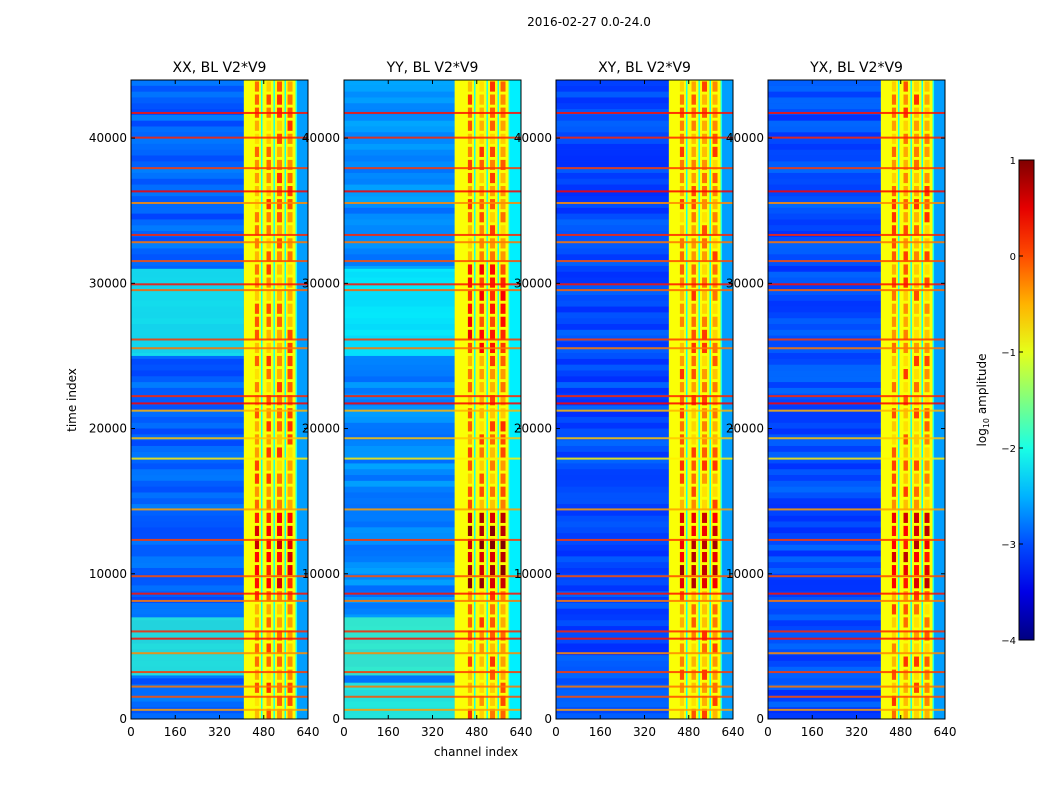 The image size is (1050, 800). What do you see at coordinates (308, 732) in the screenshot?
I see `x-tick-label: 640` at bounding box center [308, 732].